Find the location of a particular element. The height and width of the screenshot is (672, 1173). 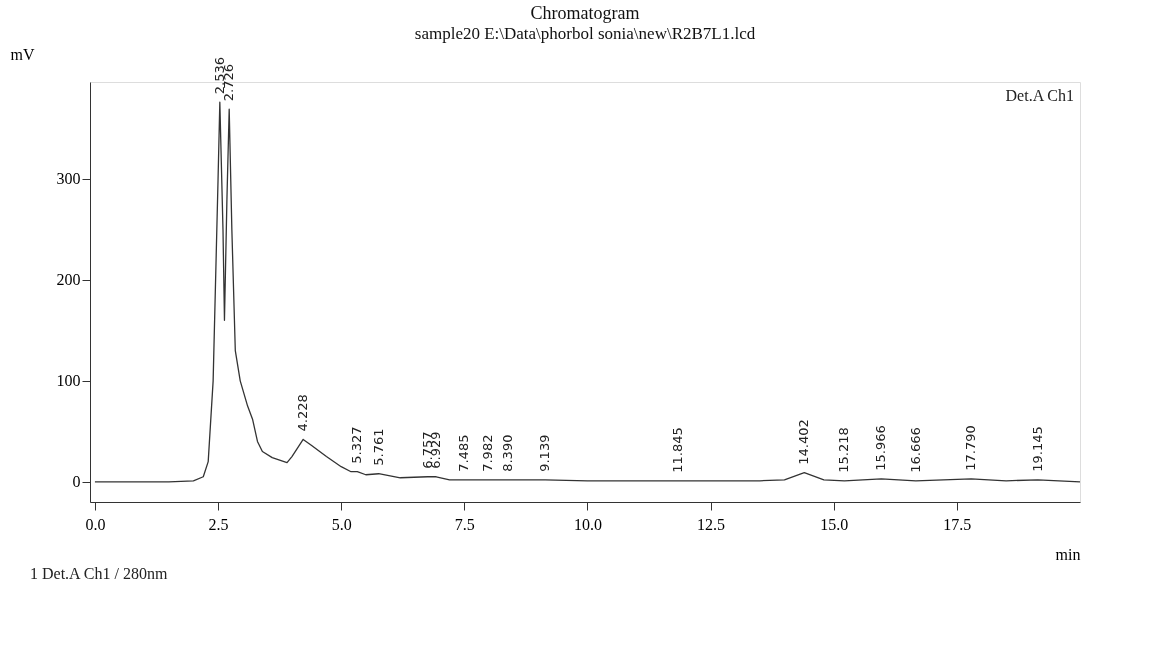

annotation: 7.485 is located at coordinates (463, 453).